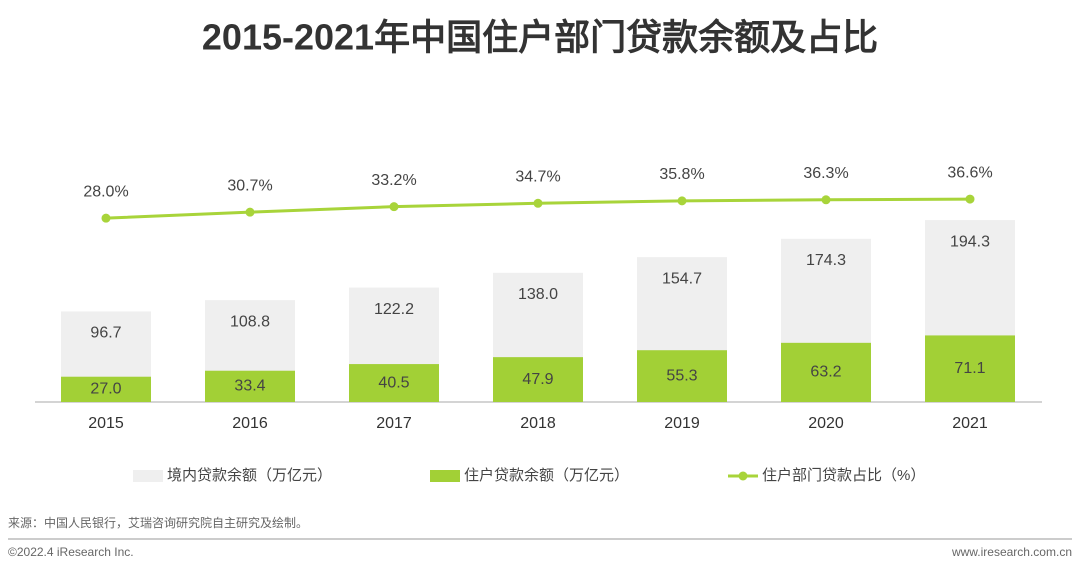 This screenshot has height=574, width=1080. What do you see at coordinates (250, 423) in the screenshot?
I see `x-tick-label: 2016` at bounding box center [250, 423].